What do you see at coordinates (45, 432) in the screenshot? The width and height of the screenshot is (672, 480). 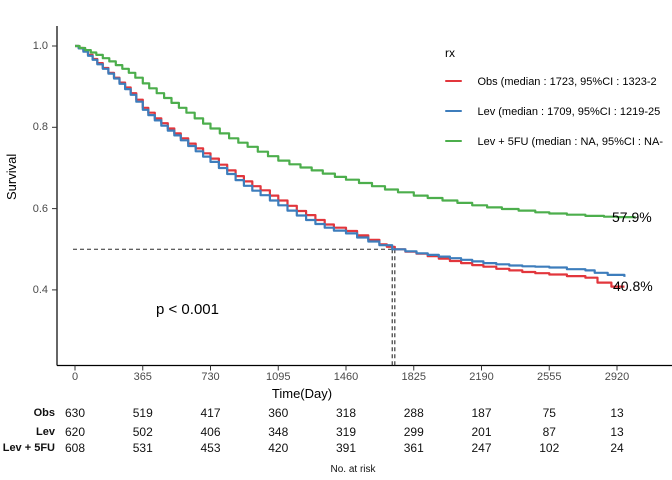 I see `risk-row-label-lev: Lev` at bounding box center [45, 432].